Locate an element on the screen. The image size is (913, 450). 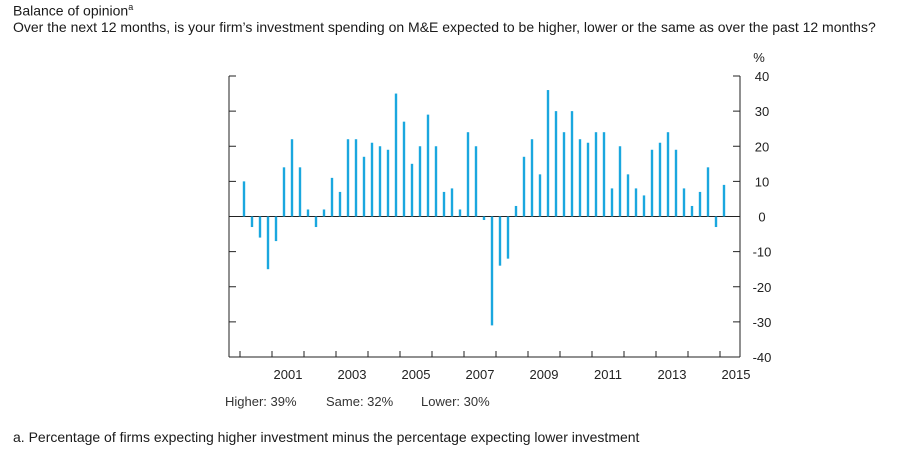
x-tick-label: 2015 is located at coordinates (736, 374).